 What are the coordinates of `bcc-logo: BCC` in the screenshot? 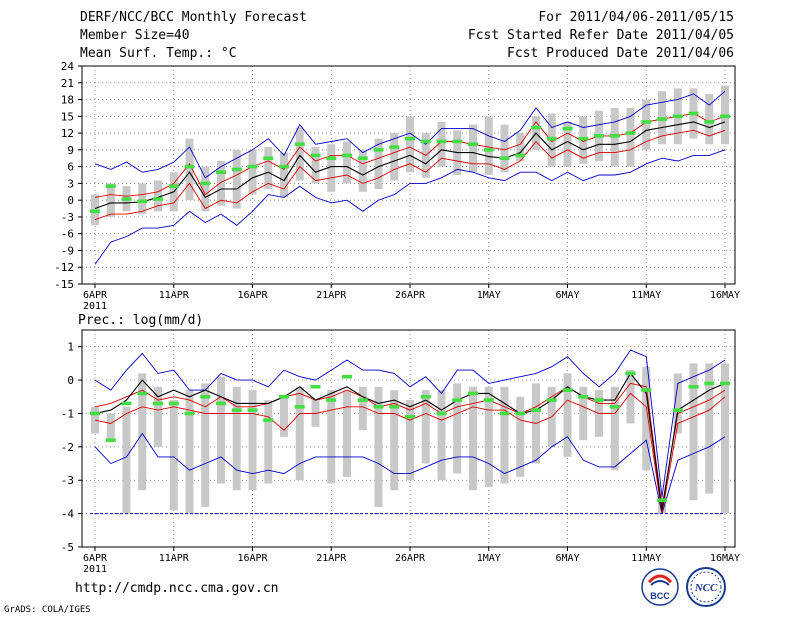 It's located at (660, 587).